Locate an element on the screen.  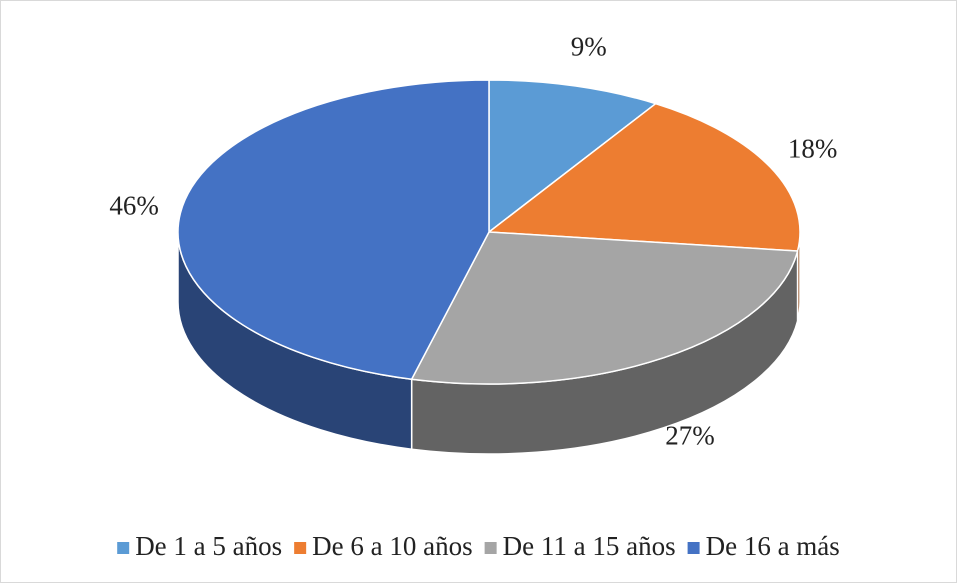
data-label: 46% is located at coordinates (134, 205).